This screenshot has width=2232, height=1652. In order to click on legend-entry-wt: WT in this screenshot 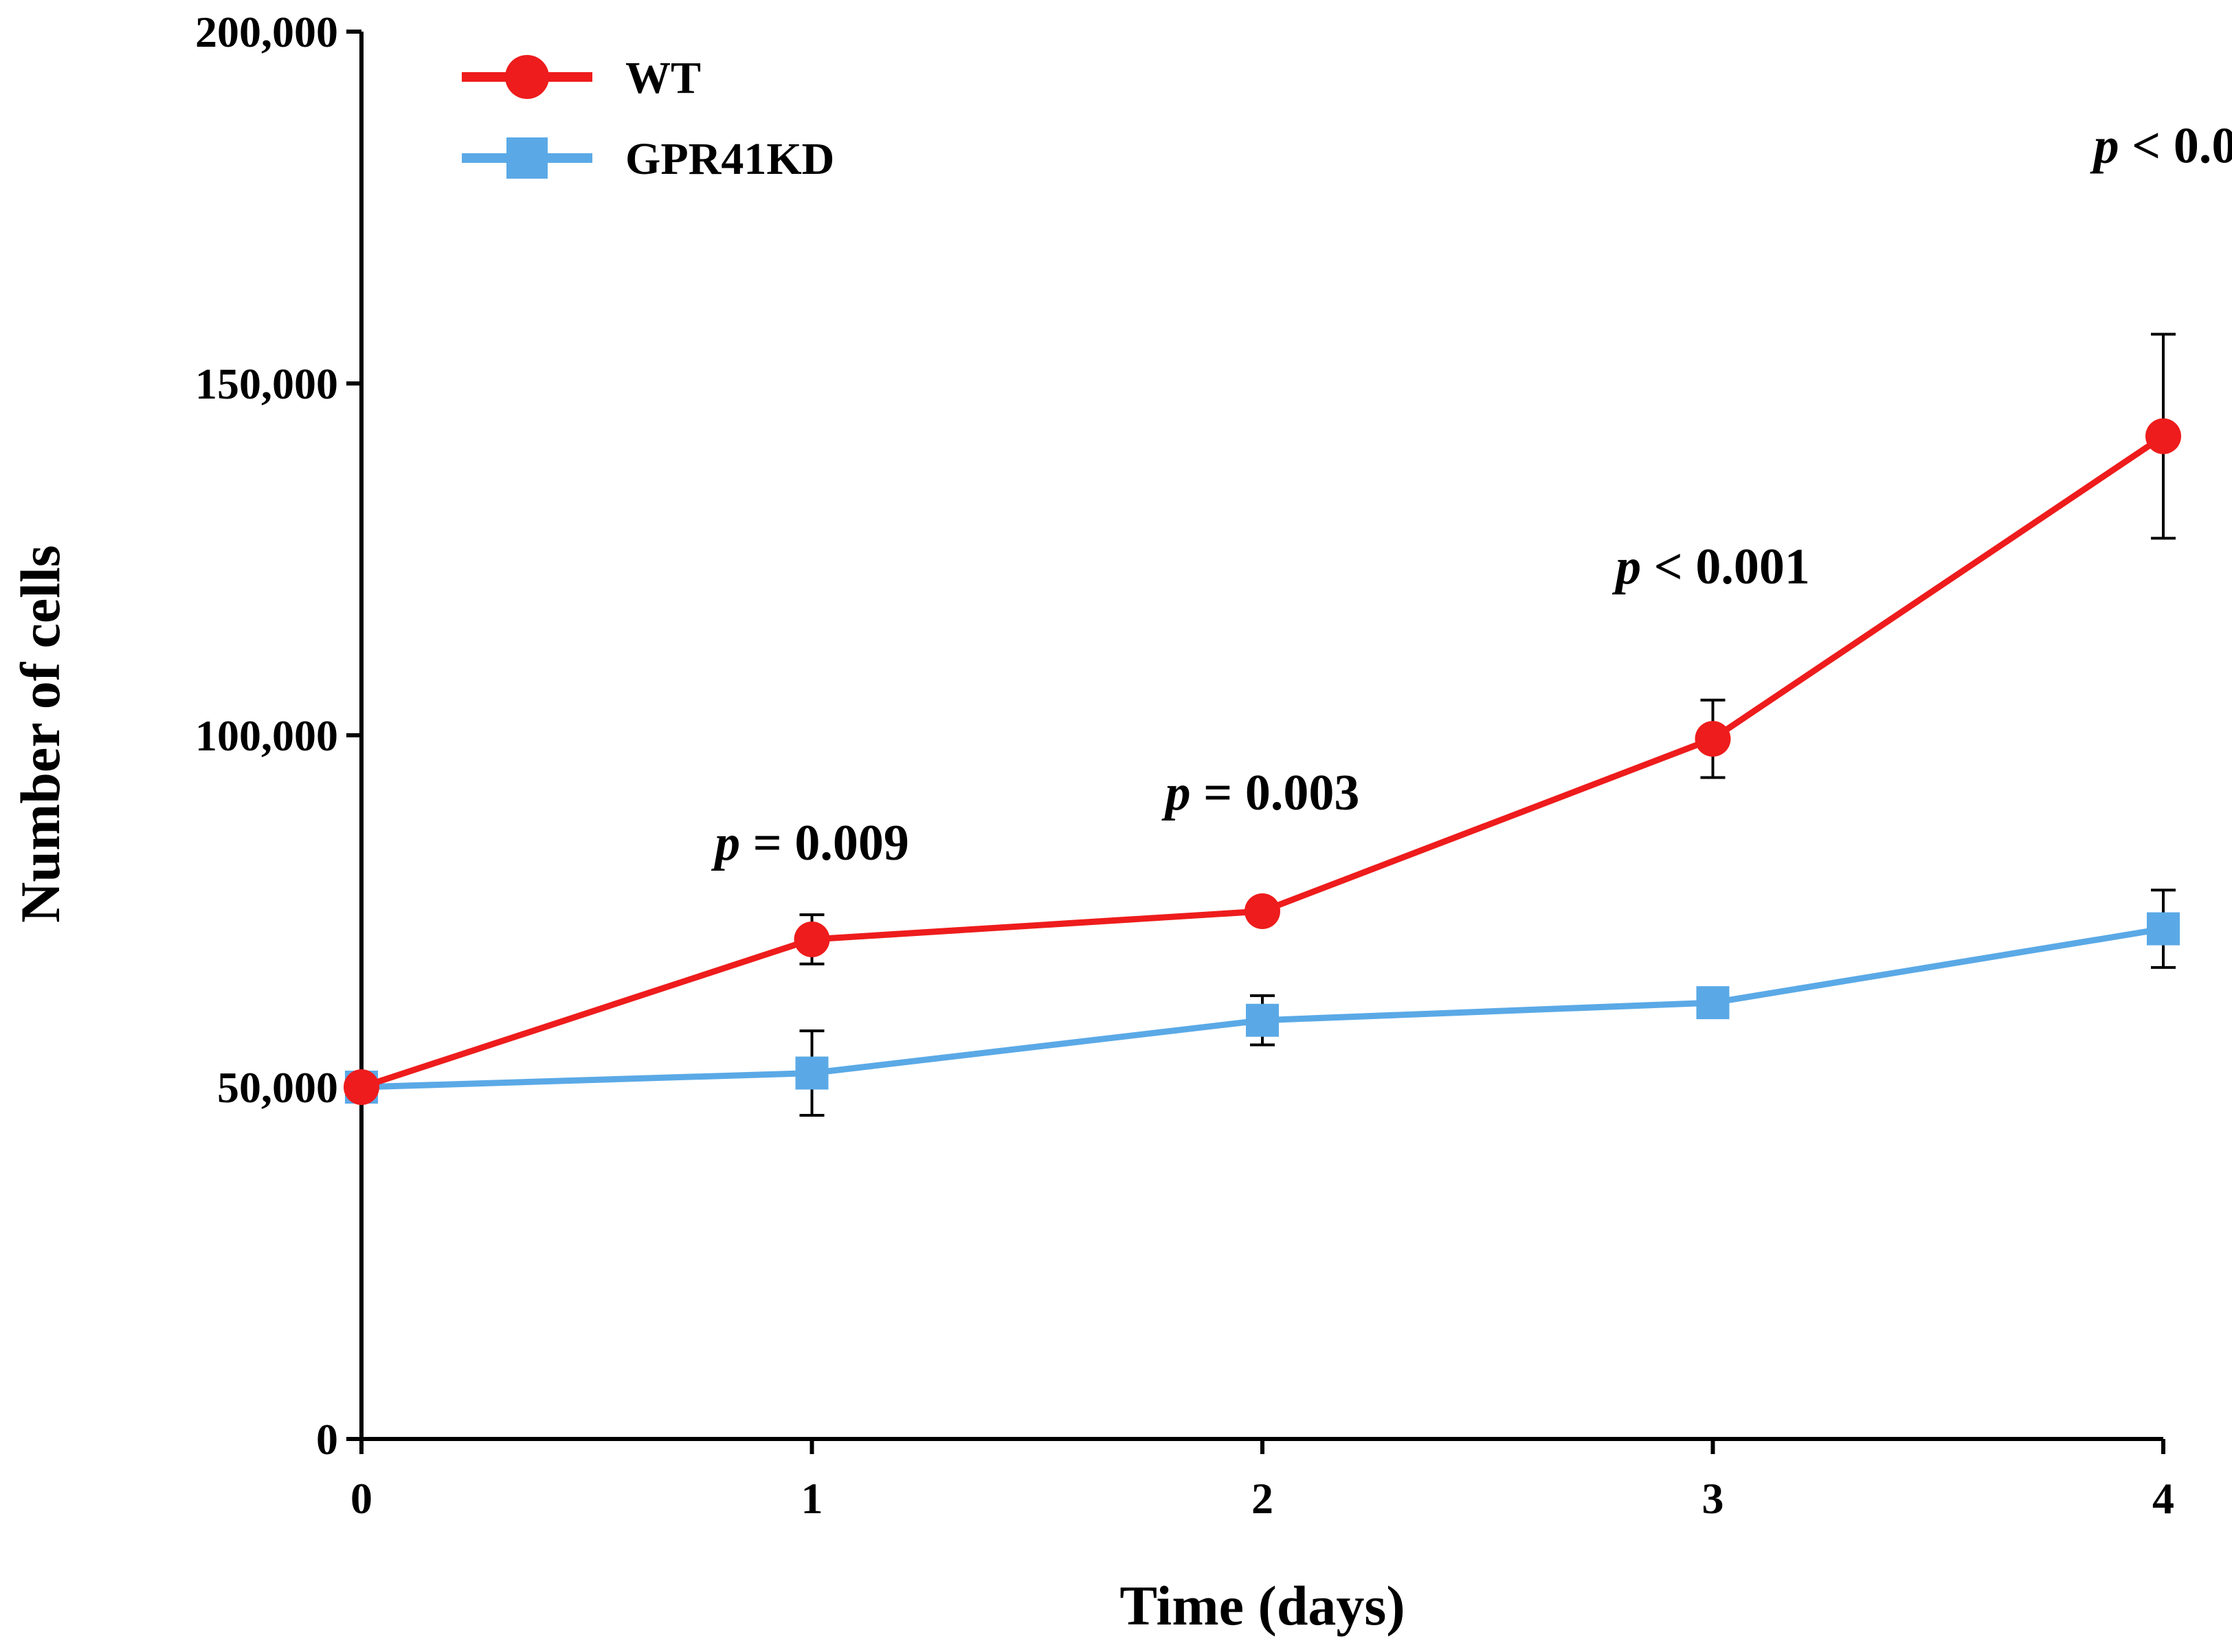, I will do `click(581, 78)`.